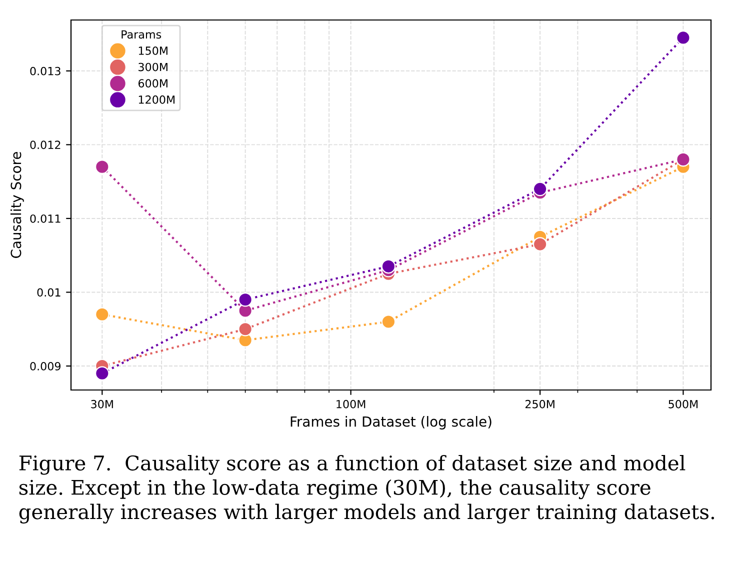 Image resolution: width=733 pixels, height=585 pixels. Describe the element at coordinates (142, 34) in the screenshot. I see `legend-title: Params` at that location.